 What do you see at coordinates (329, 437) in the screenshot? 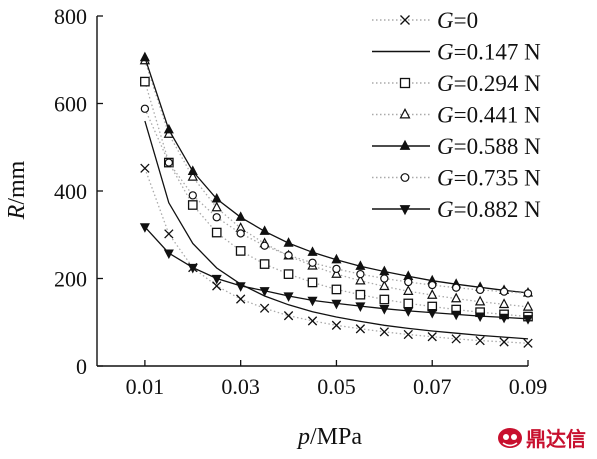
I see `x-axis-title: p/MPa` at bounding box center [329, 437].